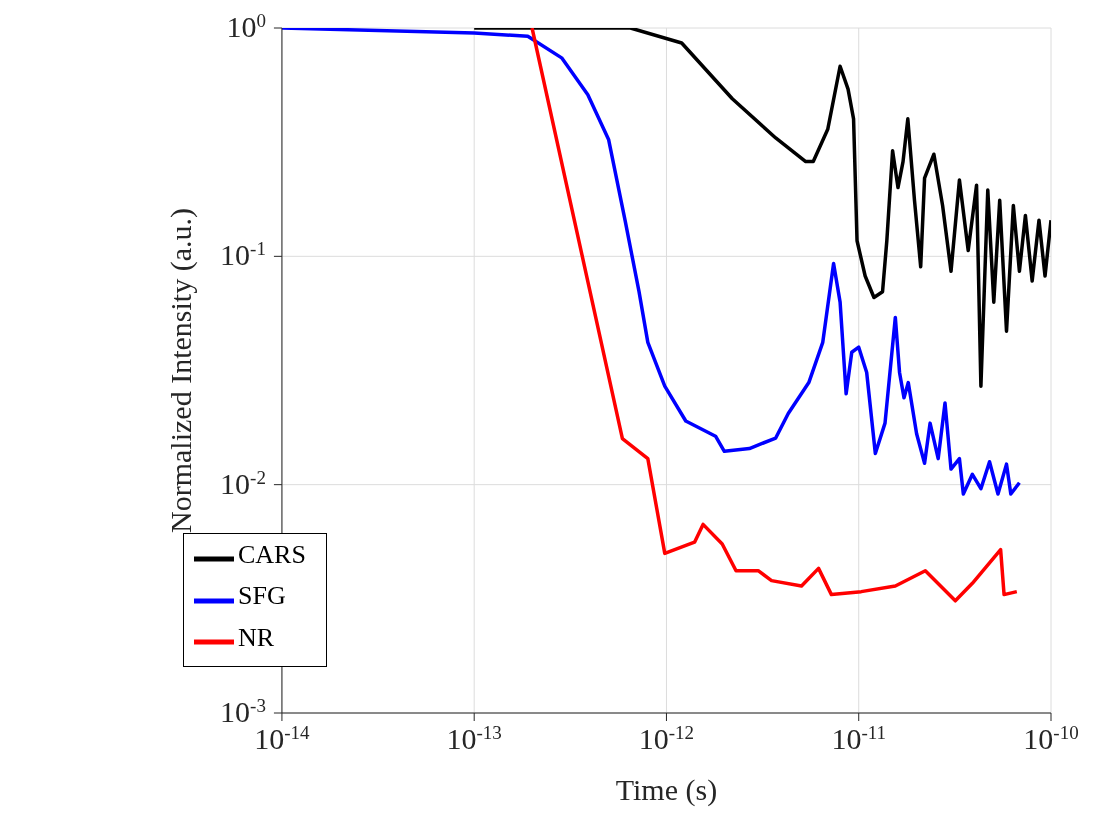 The height and width of the screenshot is (836, 1099). I want to click on x-tick-label: 10$^{-12}$, so click(666, 738).